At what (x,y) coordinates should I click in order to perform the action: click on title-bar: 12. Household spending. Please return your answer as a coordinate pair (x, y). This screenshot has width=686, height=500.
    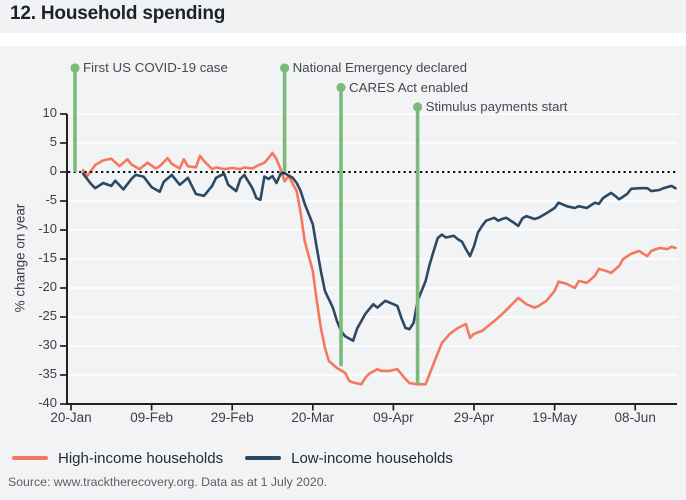
    Looking at the image, I should click on (343, 16).